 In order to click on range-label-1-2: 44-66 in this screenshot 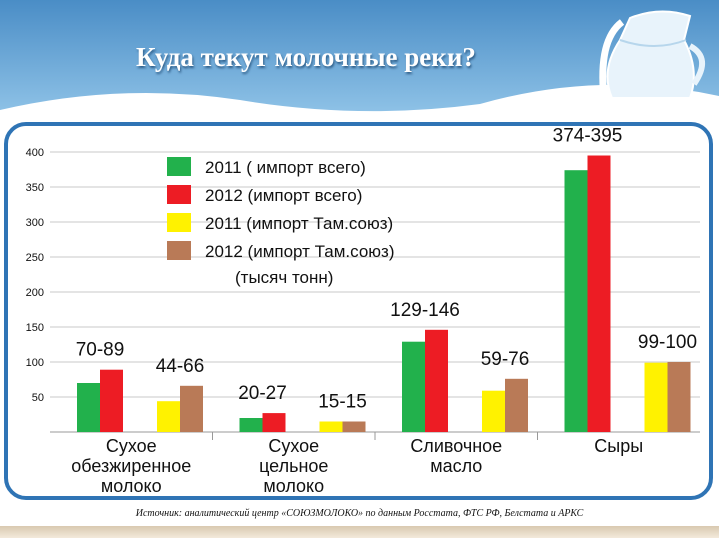, I will do `click(180, 366)`.